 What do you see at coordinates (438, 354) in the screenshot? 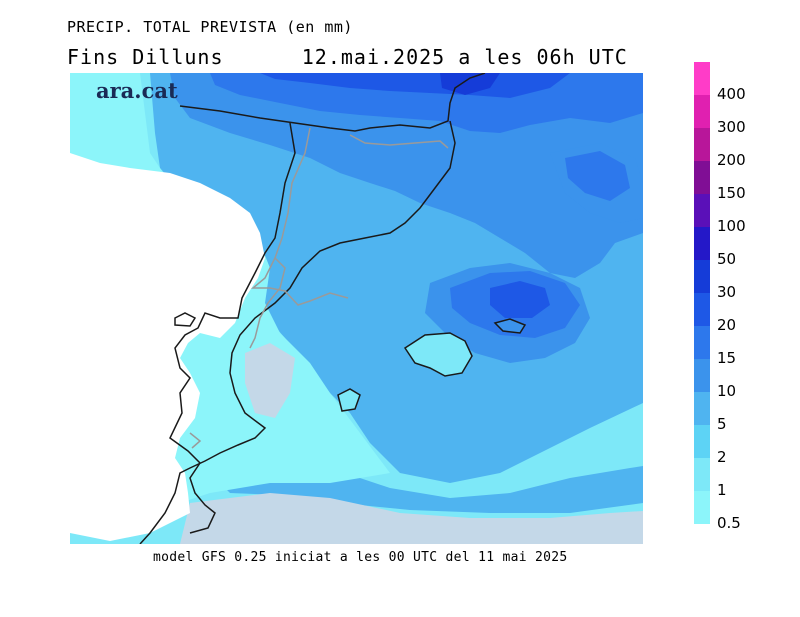
I see `island-mallorca` at bounding box center [438, 354].